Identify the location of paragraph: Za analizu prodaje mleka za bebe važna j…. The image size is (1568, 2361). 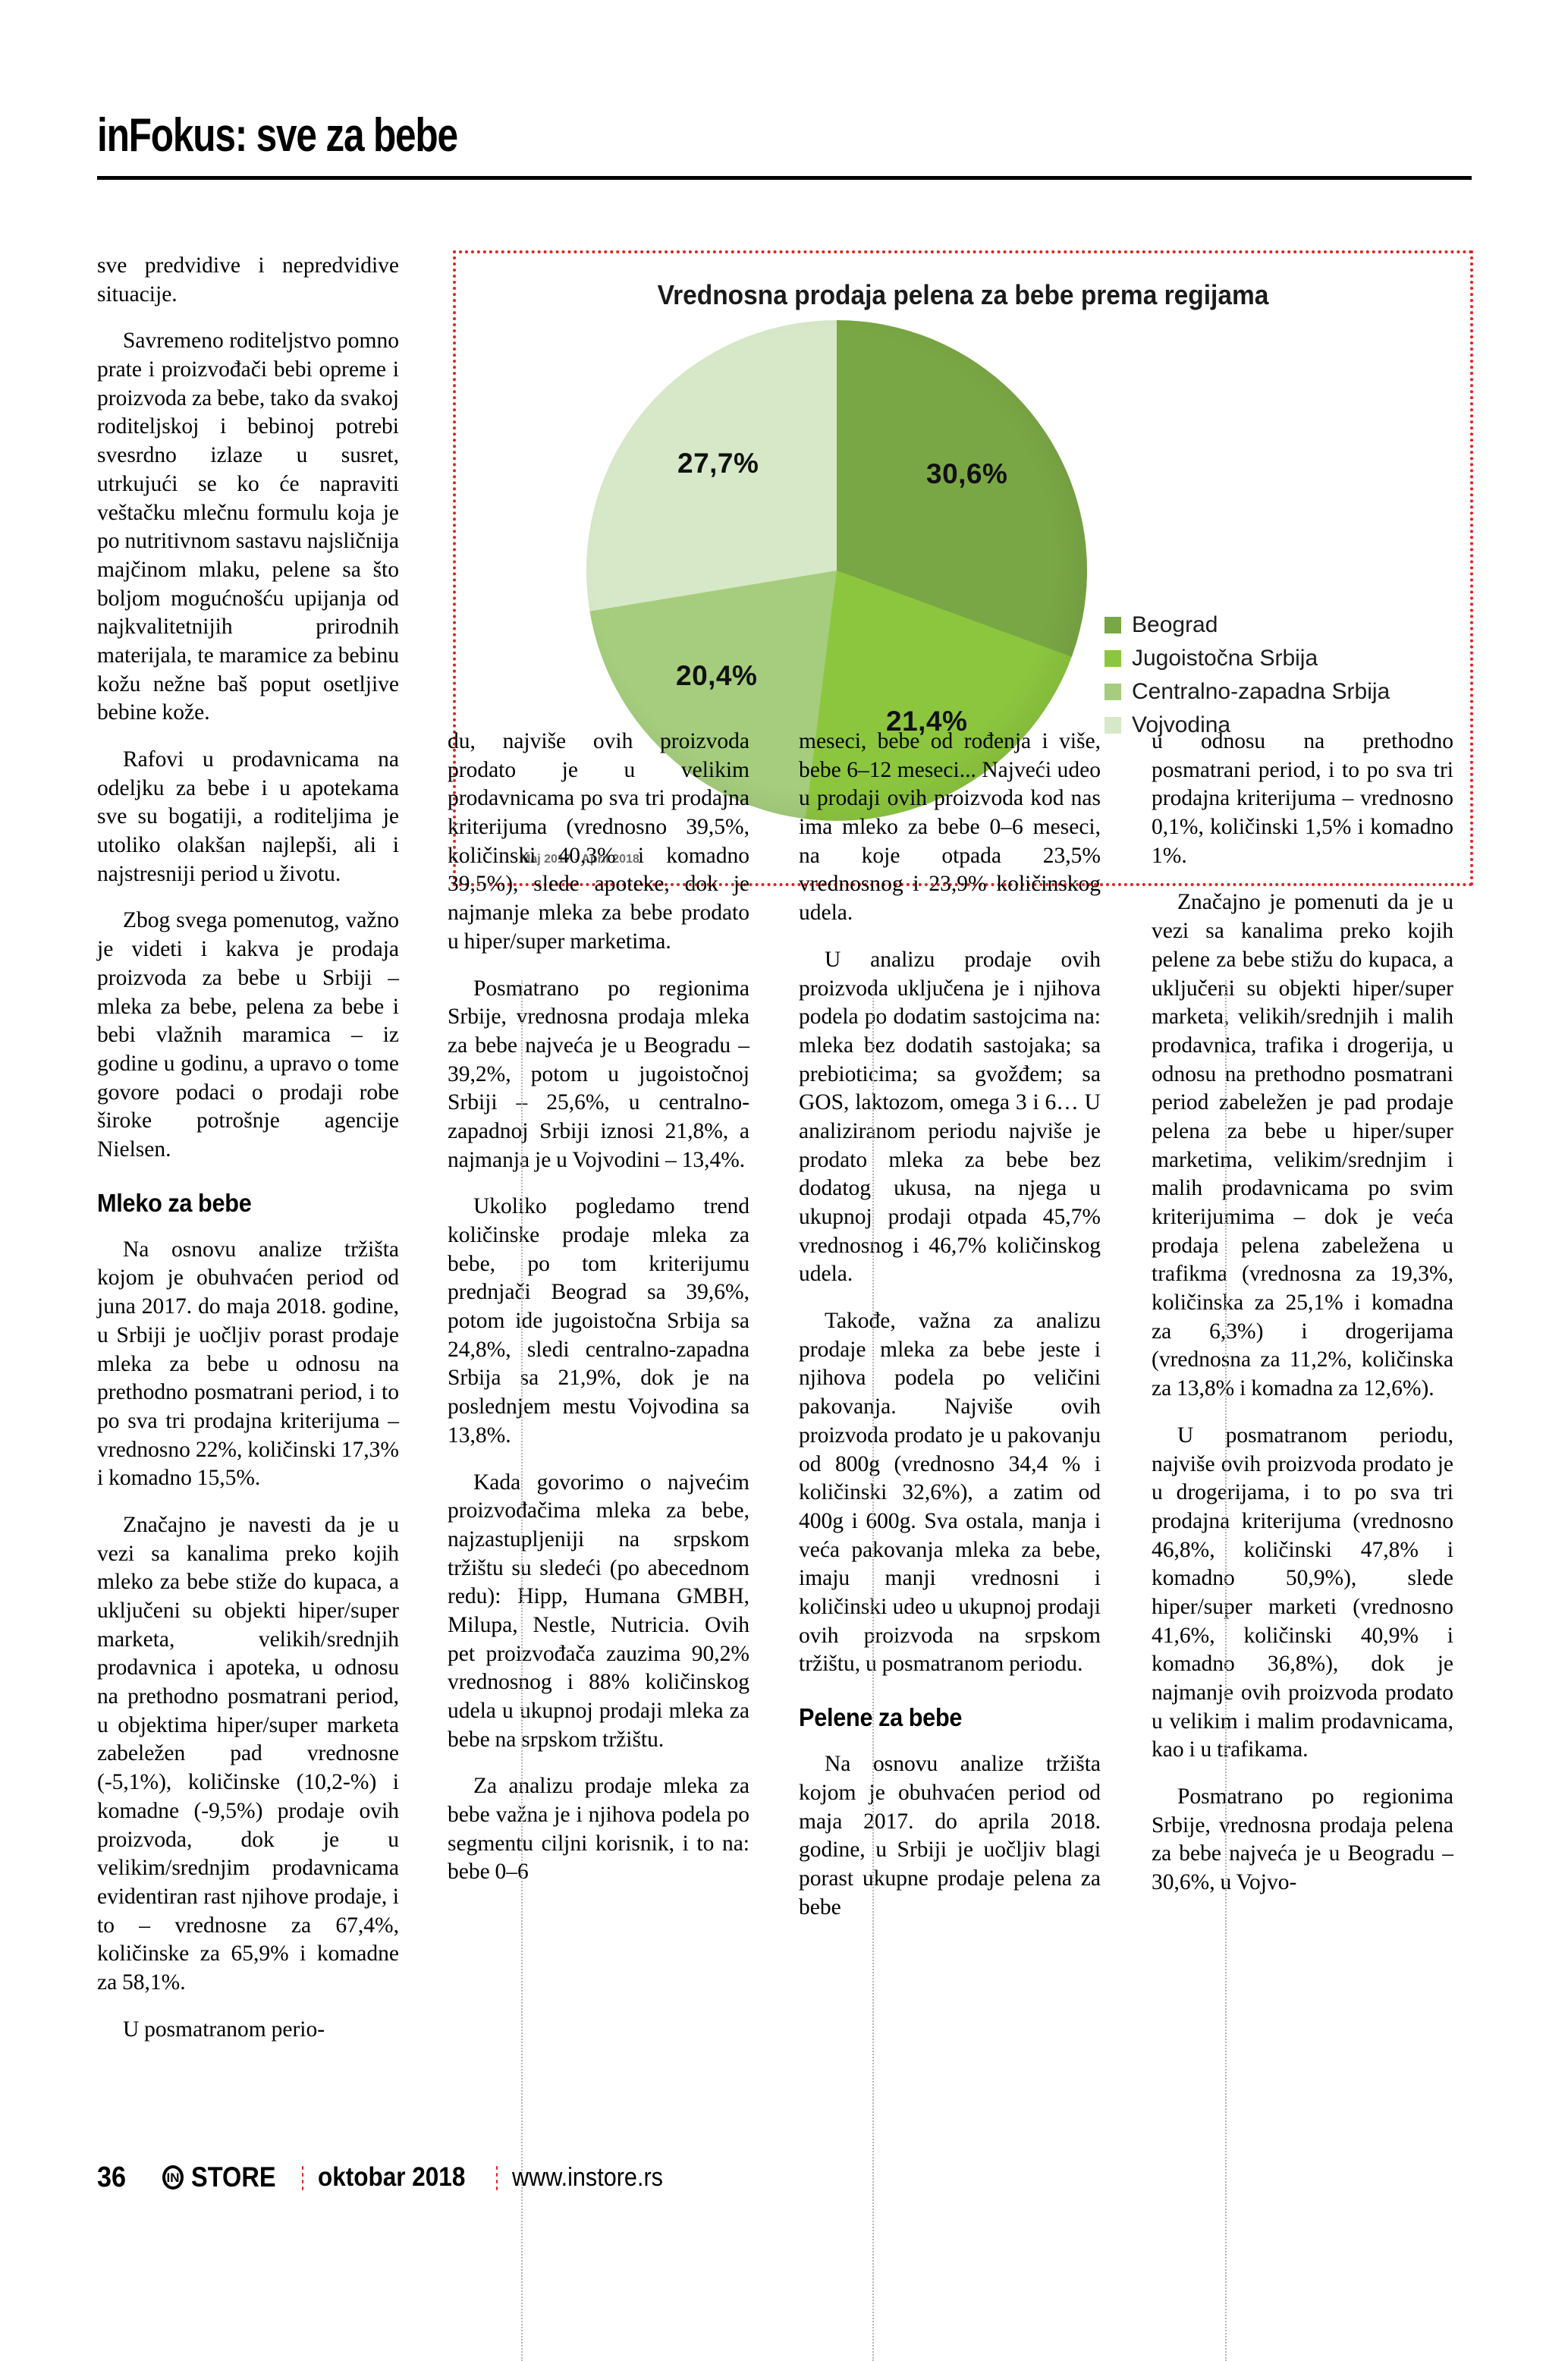
(598, 1829).